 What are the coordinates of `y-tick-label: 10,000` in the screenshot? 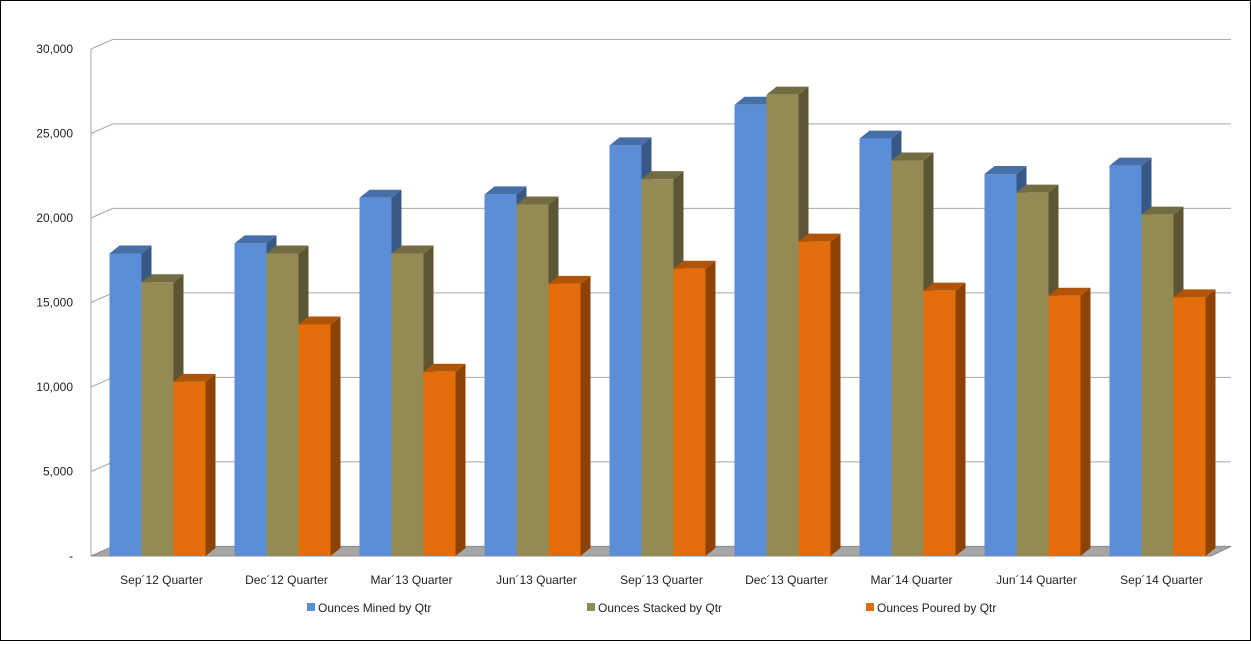 It's located at (54, 387).